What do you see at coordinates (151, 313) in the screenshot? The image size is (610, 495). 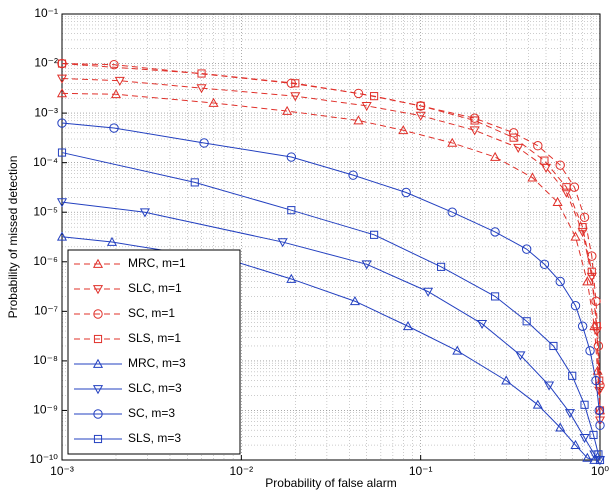 I see `legend-label: SC, m=1` at bounding box center [151, 313].